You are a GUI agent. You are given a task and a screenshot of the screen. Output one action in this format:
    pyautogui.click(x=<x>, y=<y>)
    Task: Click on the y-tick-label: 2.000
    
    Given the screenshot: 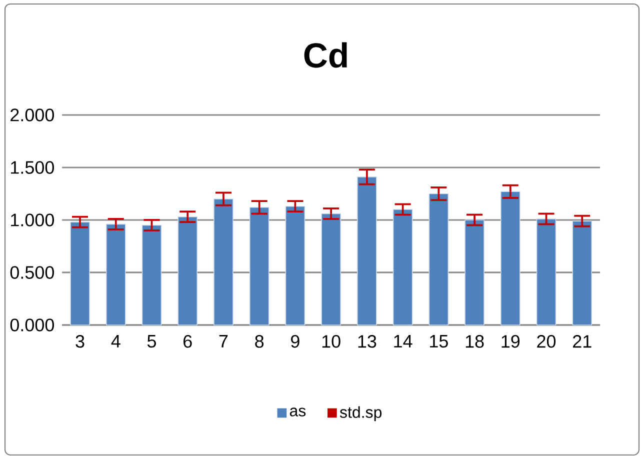 What is the action you would take?
    pyautogui.click(x=32, y=115)
    